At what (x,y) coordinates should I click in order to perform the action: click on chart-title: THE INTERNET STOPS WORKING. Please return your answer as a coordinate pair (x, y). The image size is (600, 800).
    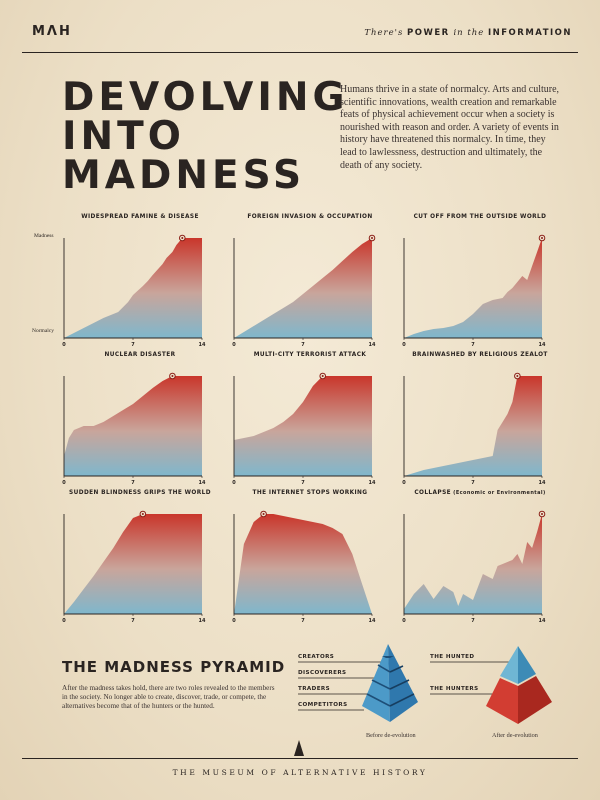
    Looking at the image, I should click on (310, 493).